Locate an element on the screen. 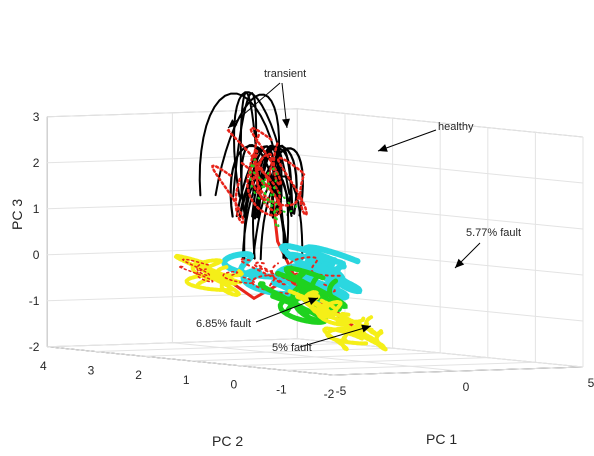  z-tick-label: 1 is located at coordinates (36, 209).